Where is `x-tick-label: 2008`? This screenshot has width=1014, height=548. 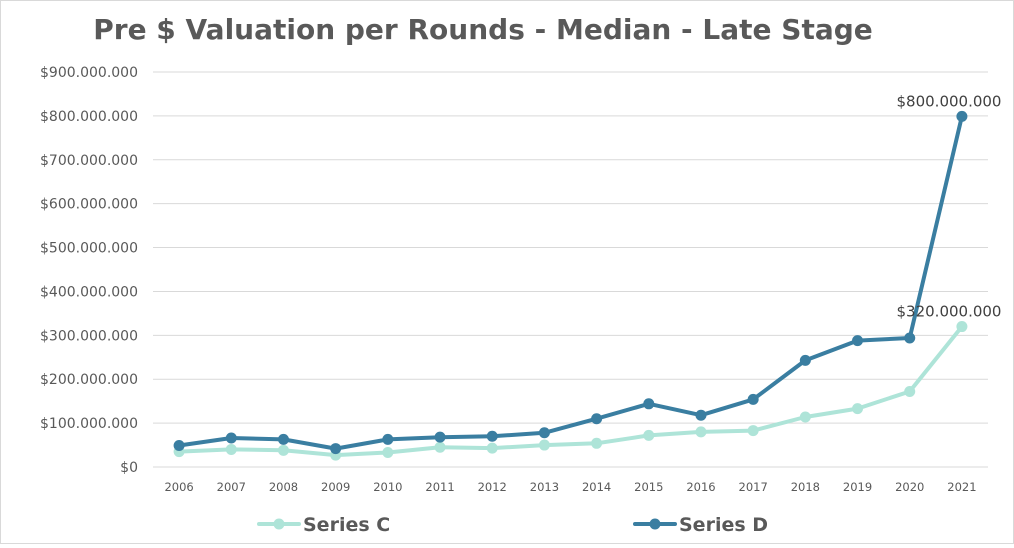 x-tick-label: 2008 is located at coordinates (283, 487).